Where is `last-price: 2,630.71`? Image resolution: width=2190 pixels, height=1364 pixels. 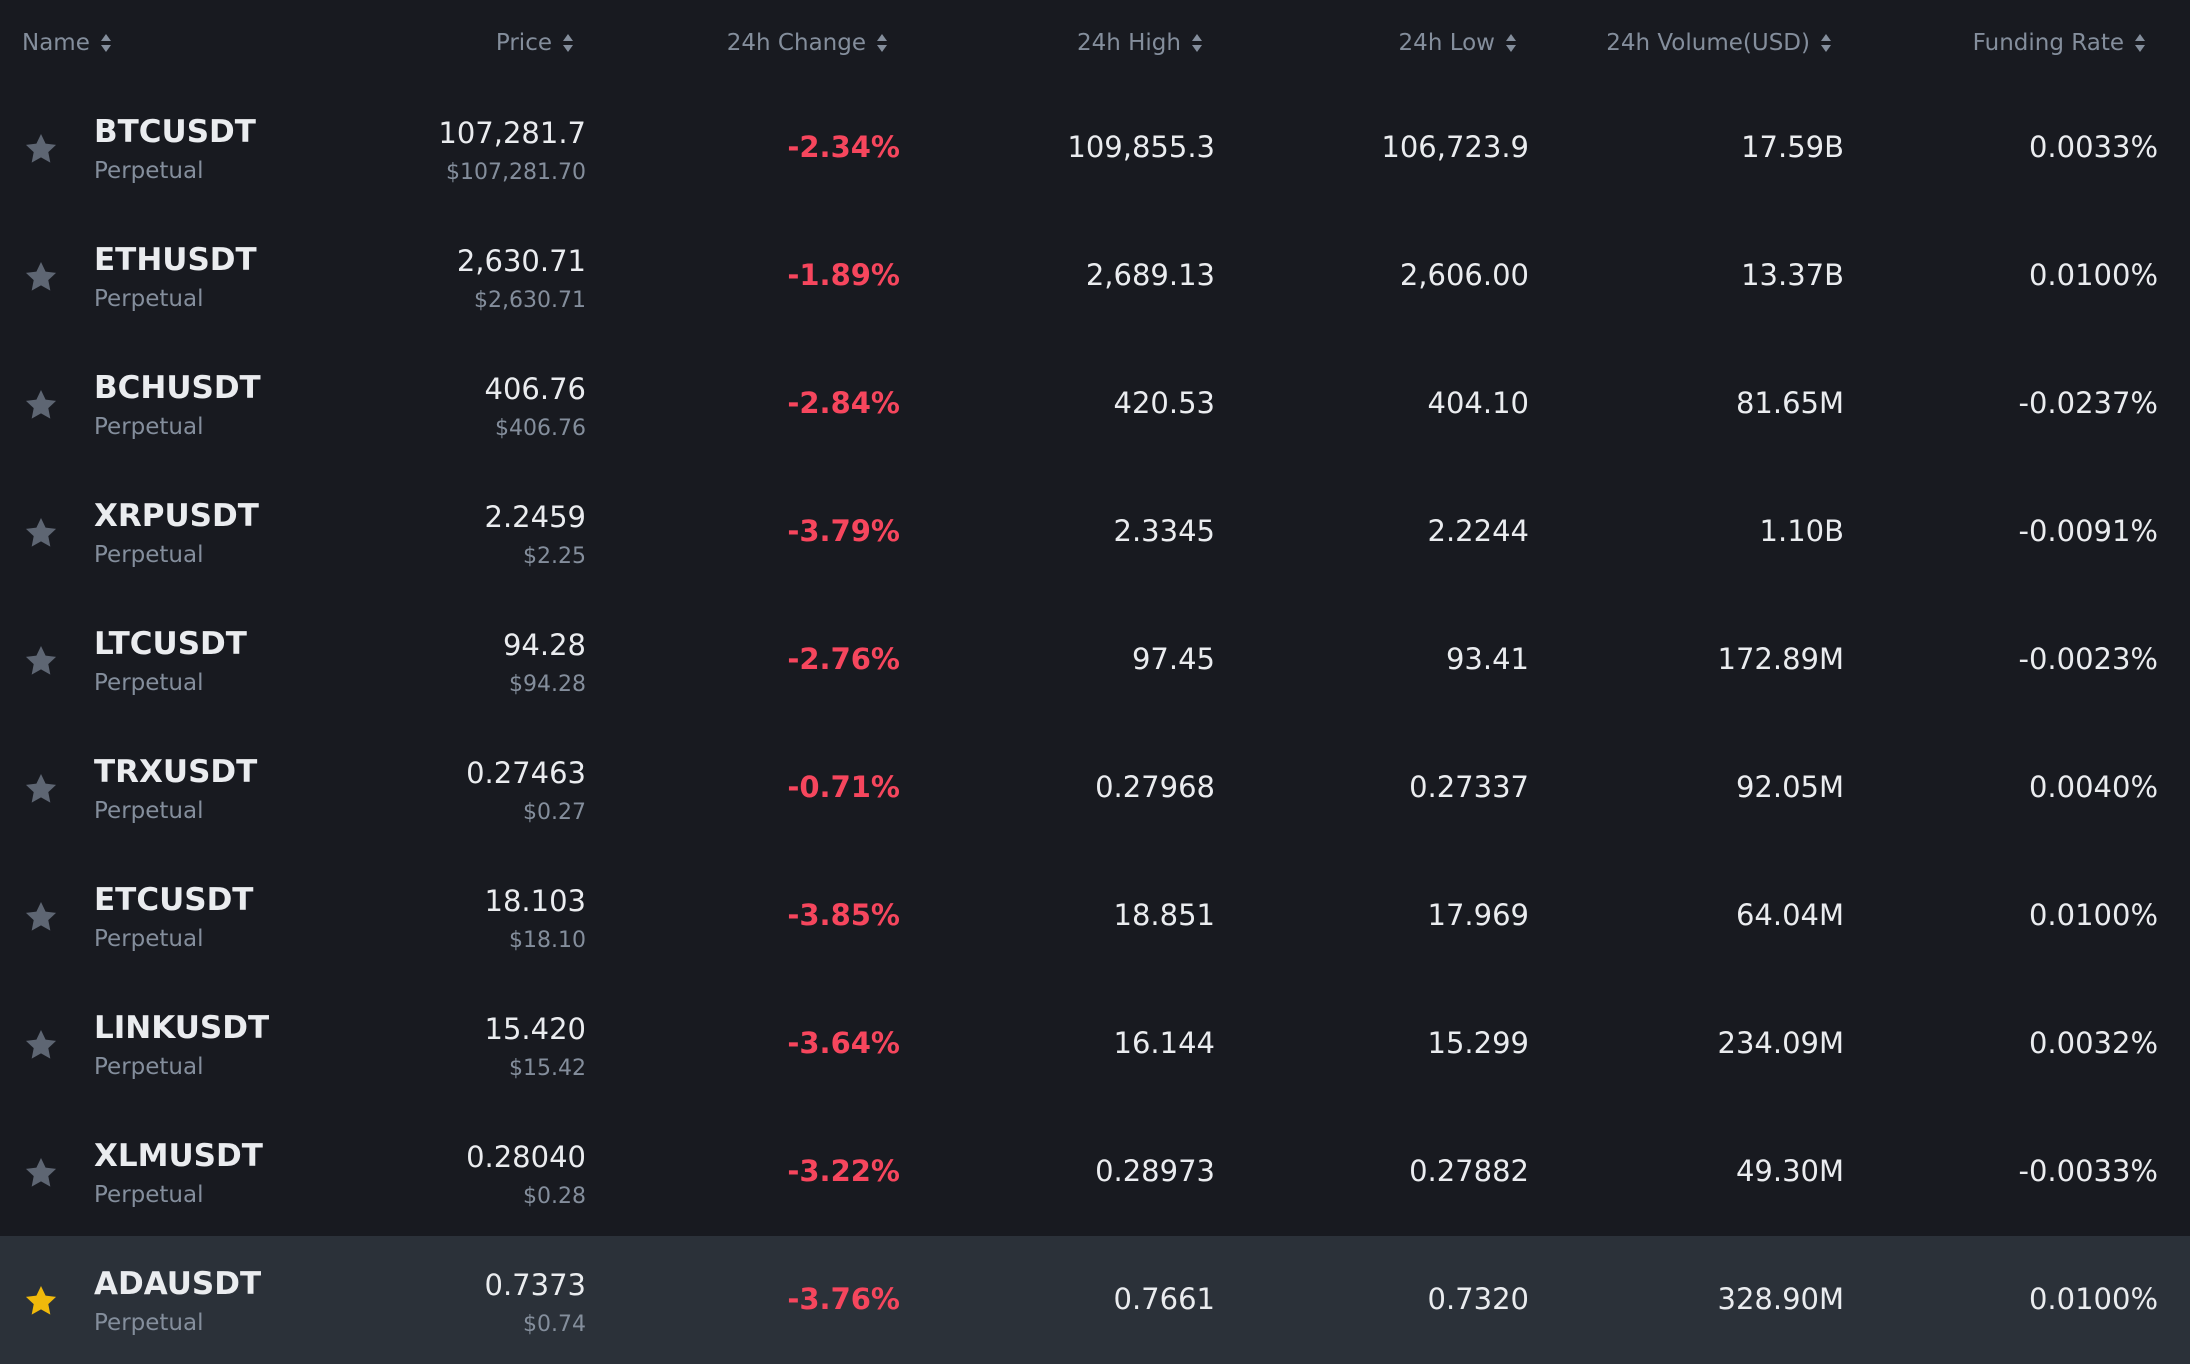 last-price: 2,630.71 is located at coordinates (521, 261).